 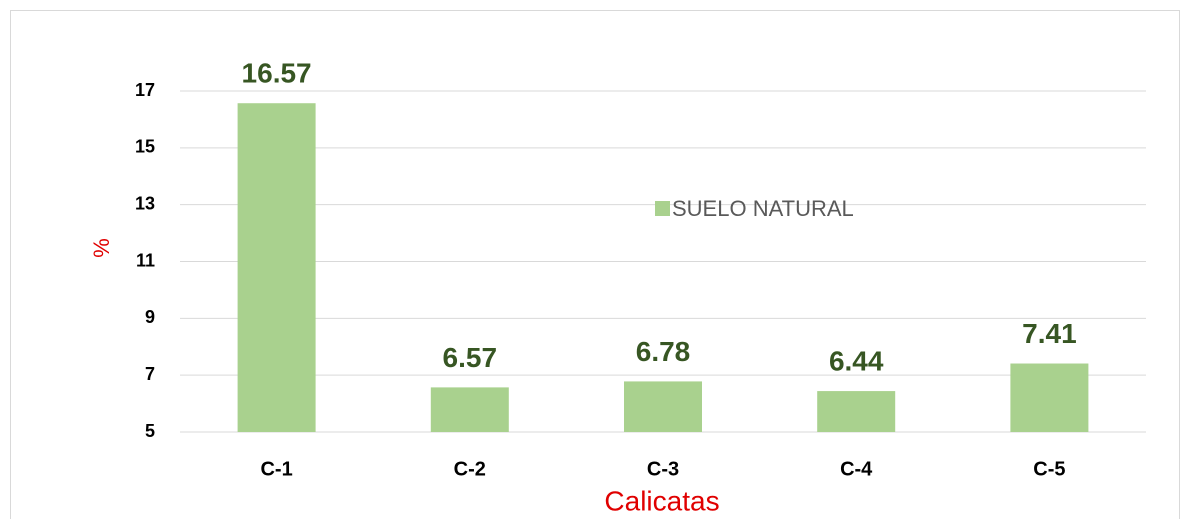 What do you see at coordinates (663, 469) in the screenshot?
I see `x-tick-label: C-3` at bounding box center [663, 469].